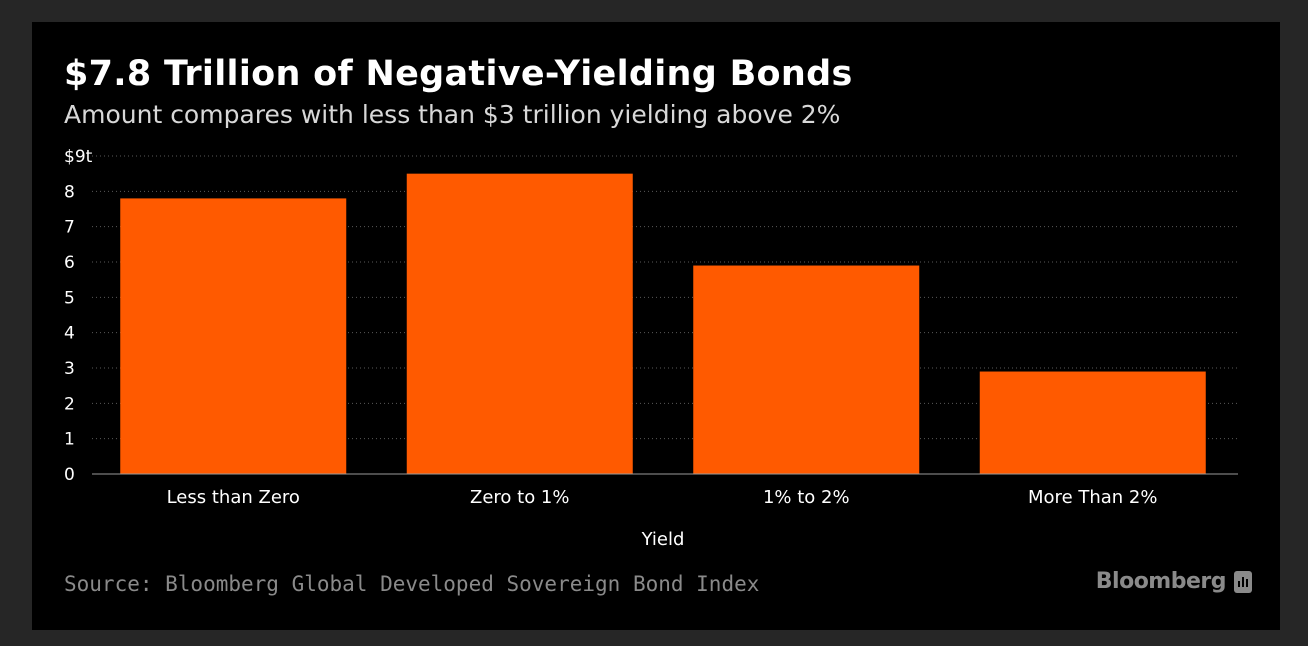  I want to click on y-tick-label: 0, so click(69, 475).